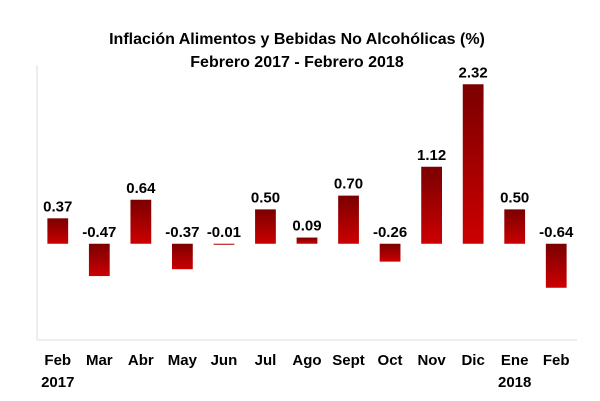 This screenshot has width=600, height=401. What do you see at coordinates (306, 226) in the screenshot?
I see `value-label: 0.09` at bounding box center [306, 226].